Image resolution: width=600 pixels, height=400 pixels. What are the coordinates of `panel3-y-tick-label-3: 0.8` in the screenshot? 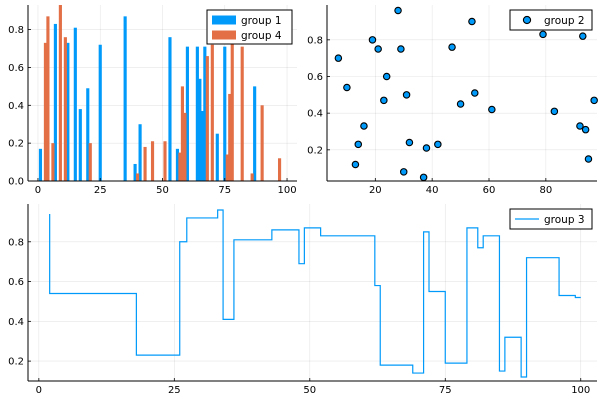 It's located at (16, 242).